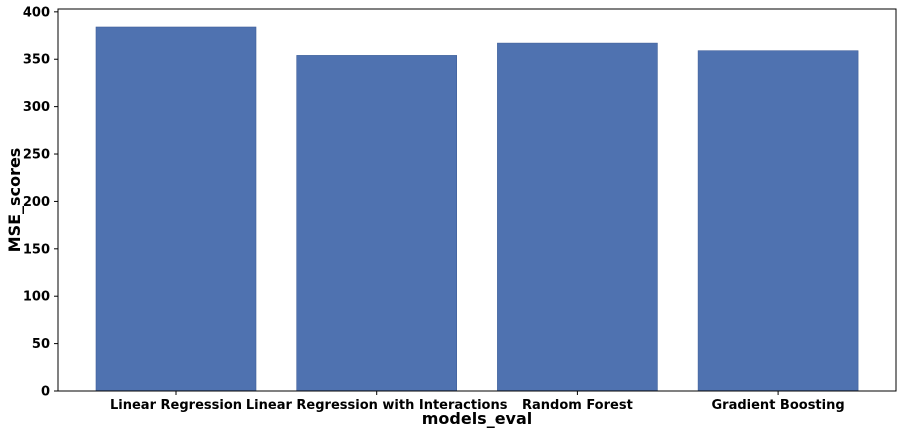 Image resolution: width=916 pixels, height=434 pixels. Describe the element at coordinates (176, 405) in the screenshot. I see `x-tick-label: Linear Regression` at that location.